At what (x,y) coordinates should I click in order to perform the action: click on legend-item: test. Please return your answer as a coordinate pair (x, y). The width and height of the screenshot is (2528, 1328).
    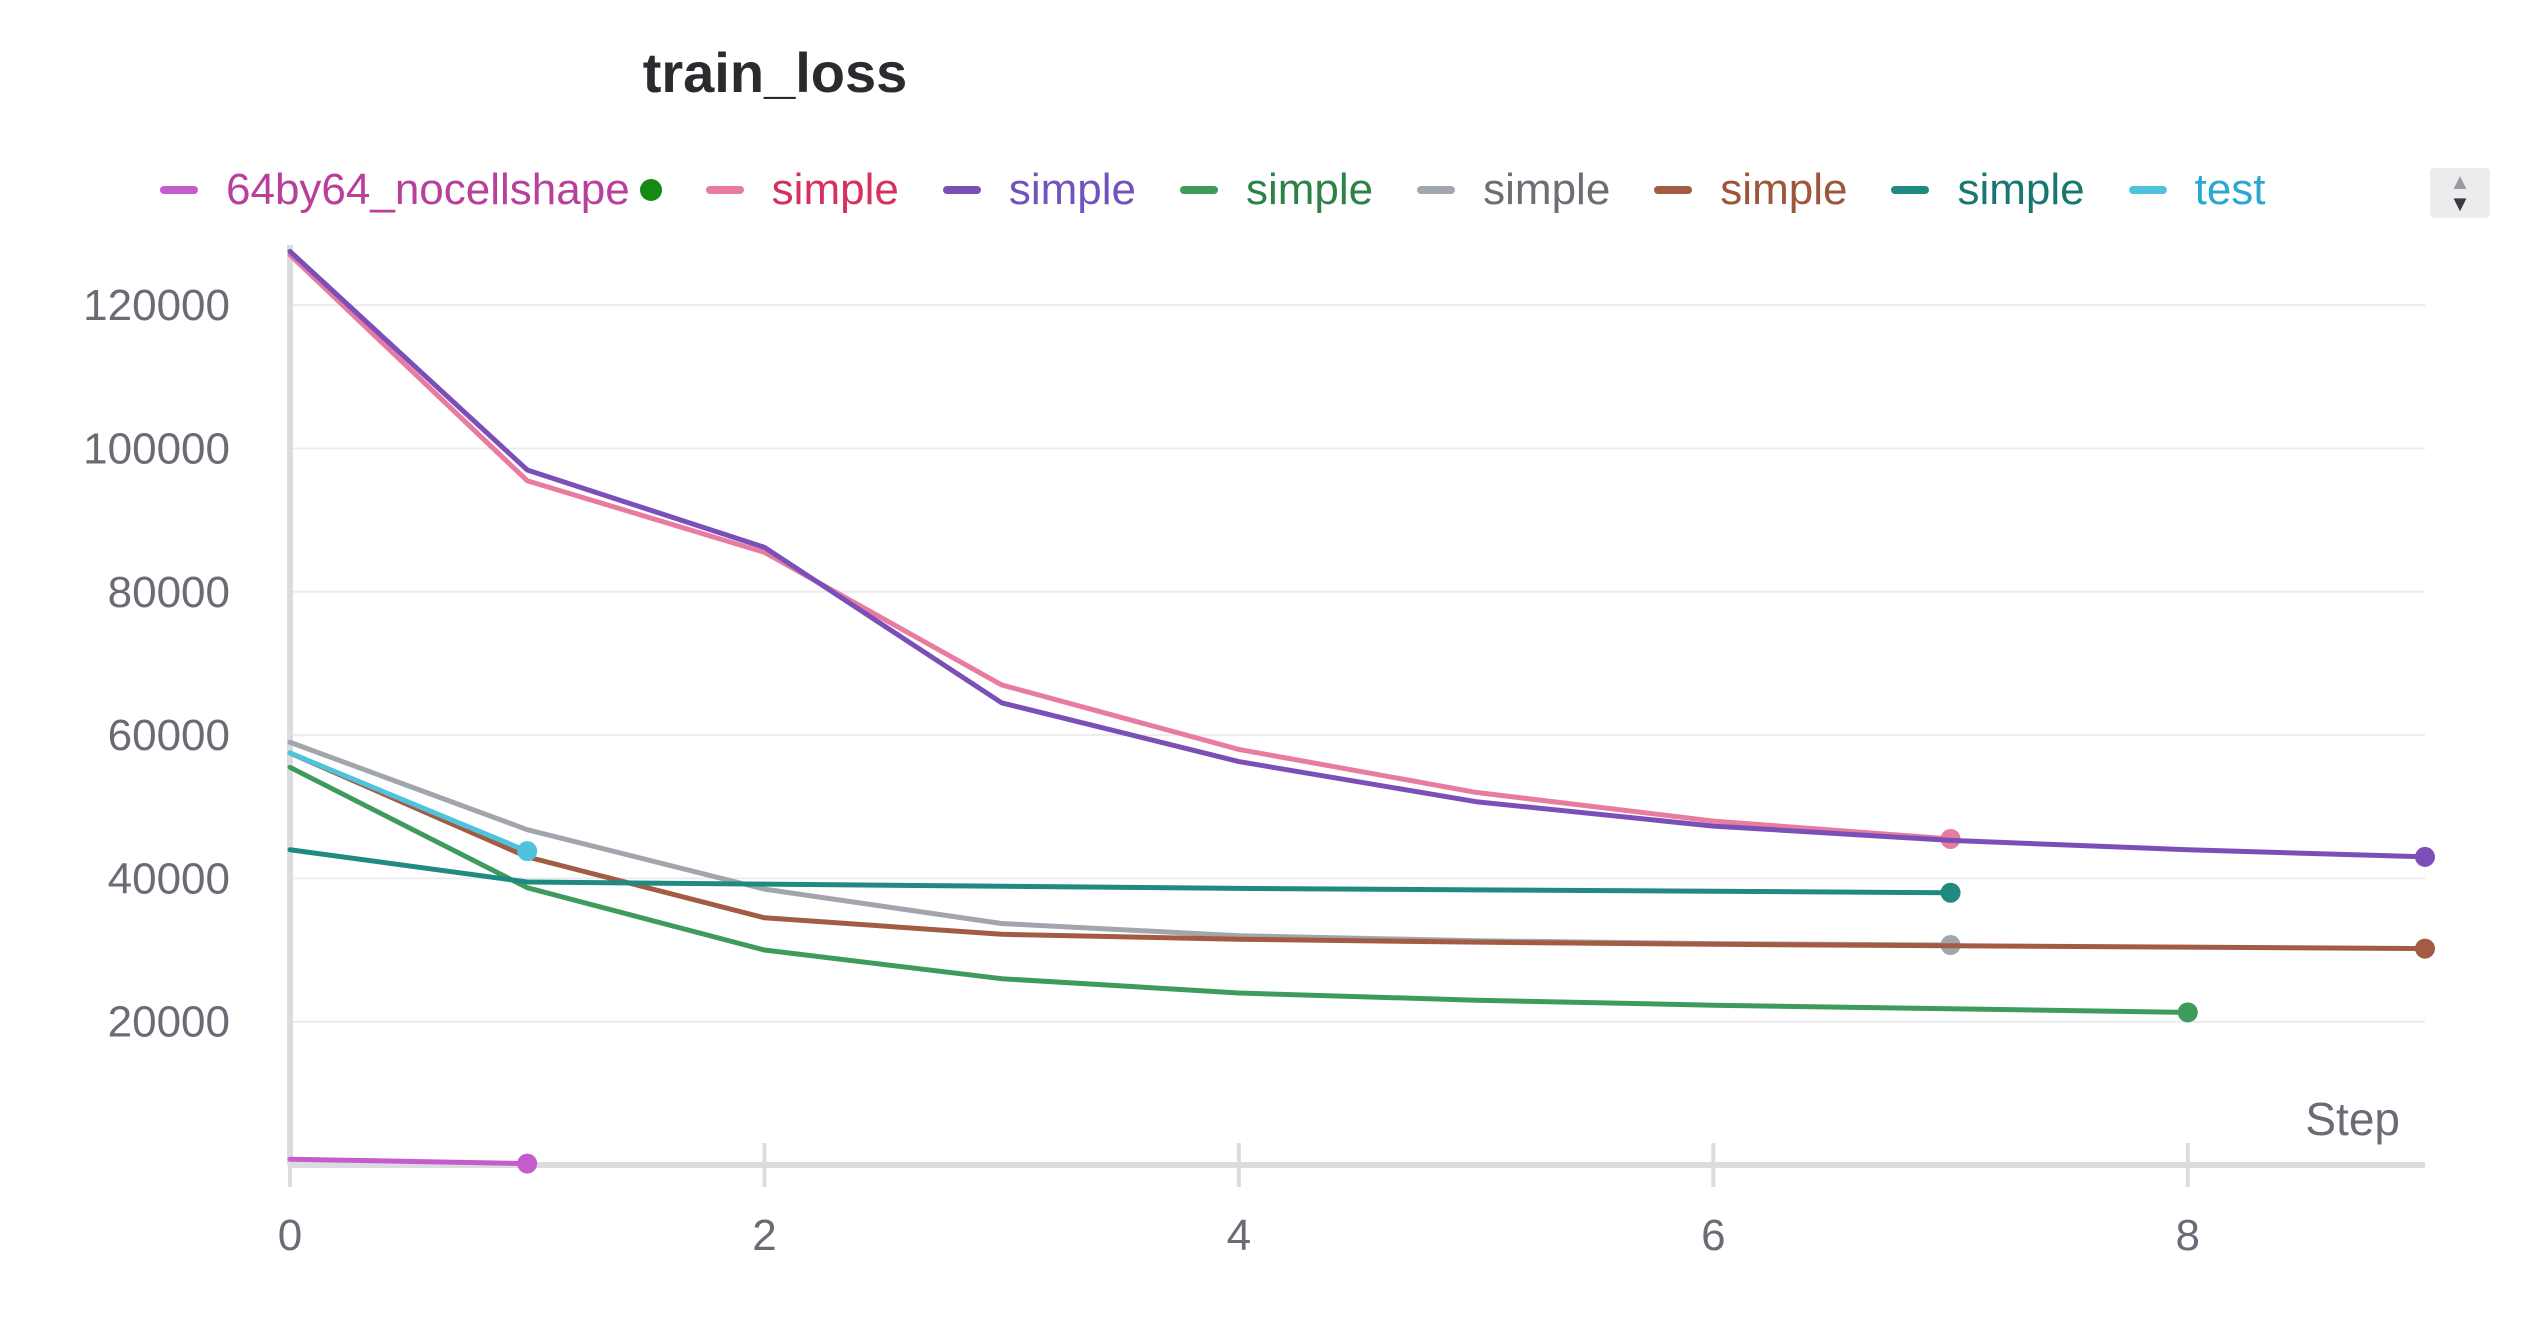
    Looking at the image, I should click on (2197, 190).